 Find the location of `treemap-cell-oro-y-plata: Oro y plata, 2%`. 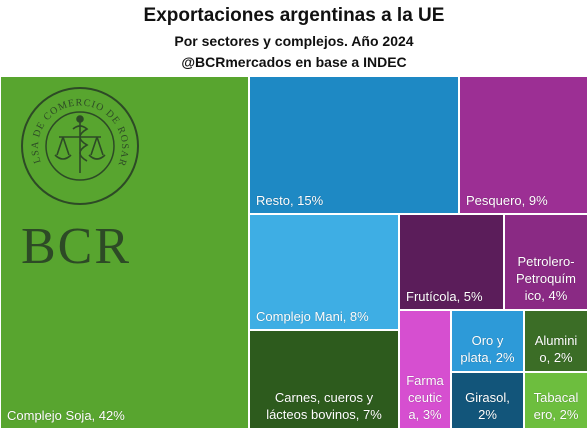

treemap-cell-oro-y-plata: Oro y plata, 2% is located at coordinates (487, 341).